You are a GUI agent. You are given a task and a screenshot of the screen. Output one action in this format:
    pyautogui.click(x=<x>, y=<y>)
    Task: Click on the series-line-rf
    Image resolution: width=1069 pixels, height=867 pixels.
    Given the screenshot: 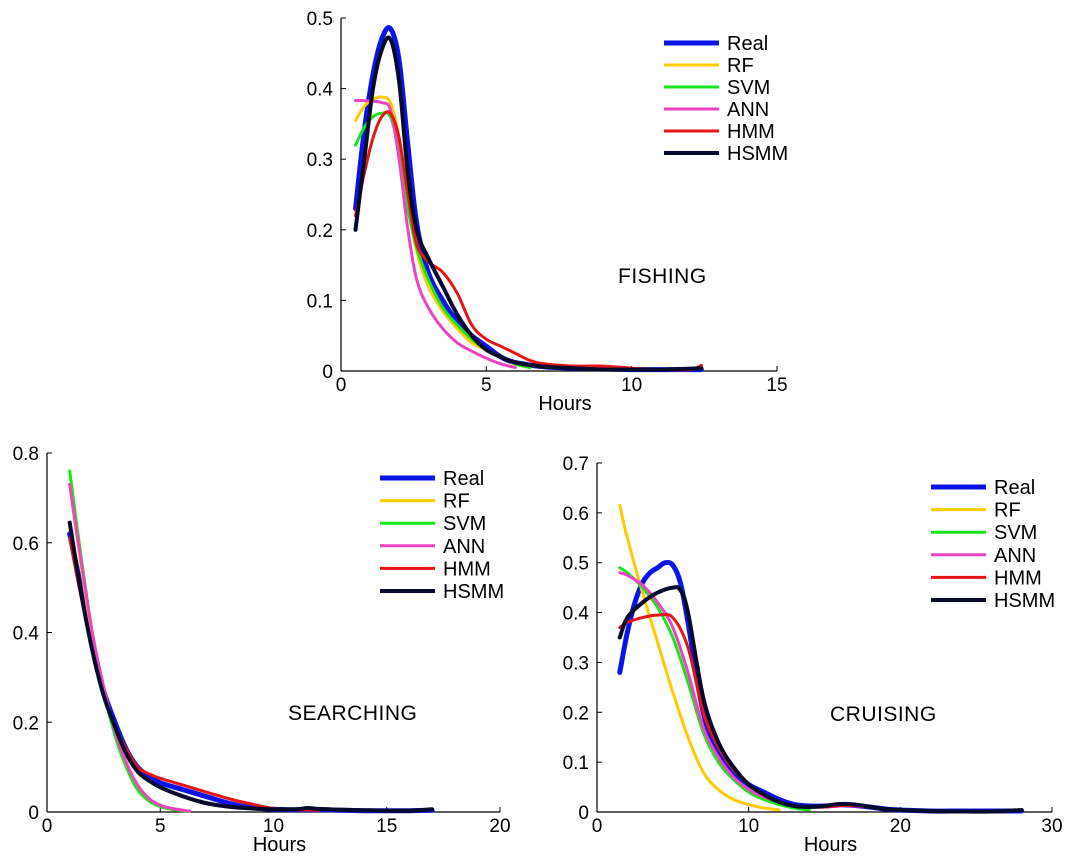 What is the action you would take?
    pyautogui.click(x=699, y=657)
    